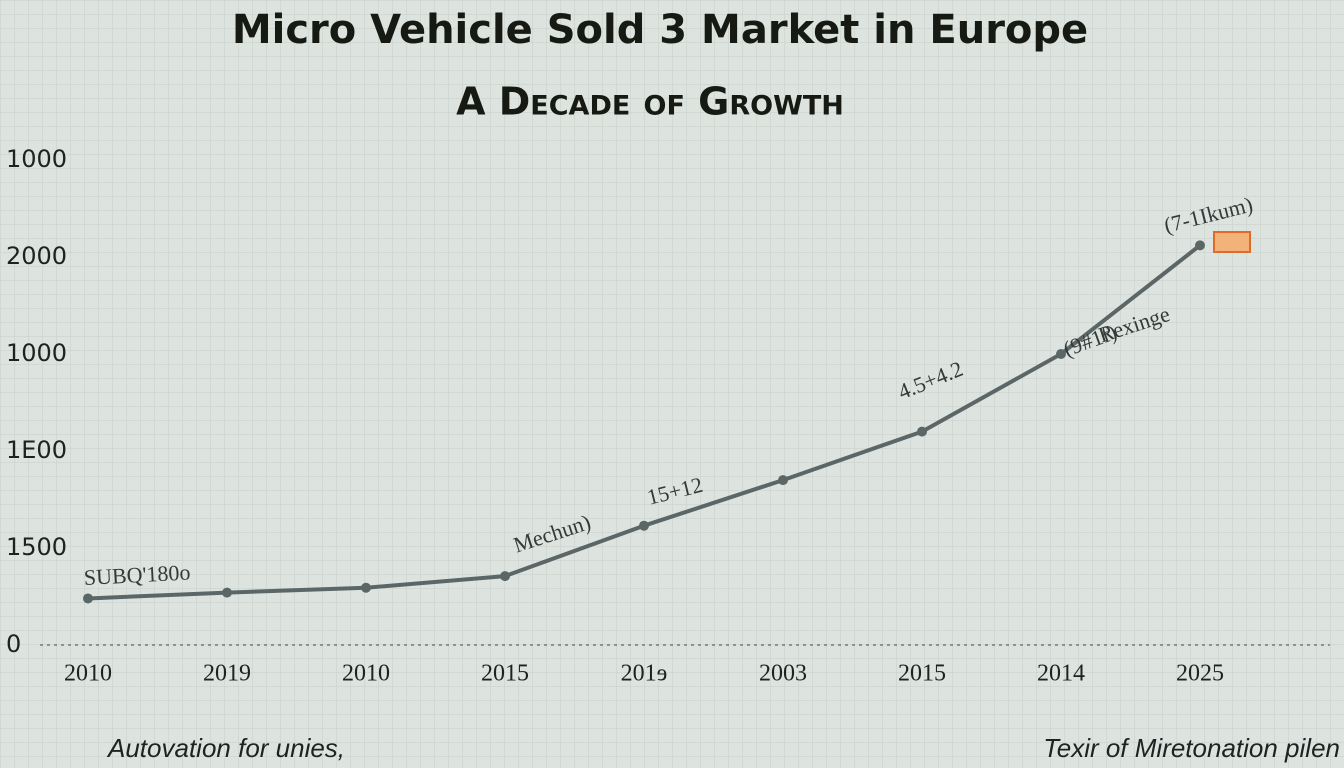 This screenshot has width=1344, height=768. What do you see at coordinates (783, 674) in the screenshot?
I see `x-tick-label: 2003` at bounding box center [783, 674].